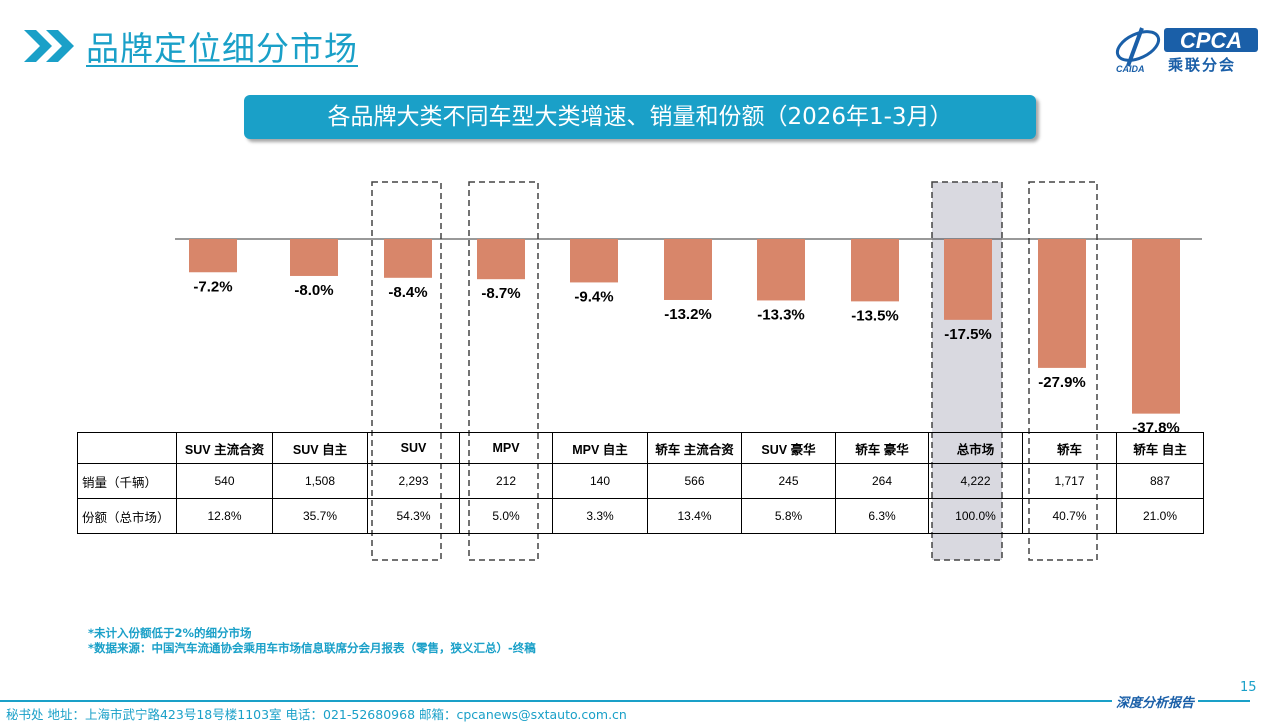 The height and width of the screenshot is (723, 1280). Describe the element at coordinates (1211, 40) in the screenshot. I see `logo-text: CPCA` at that location.